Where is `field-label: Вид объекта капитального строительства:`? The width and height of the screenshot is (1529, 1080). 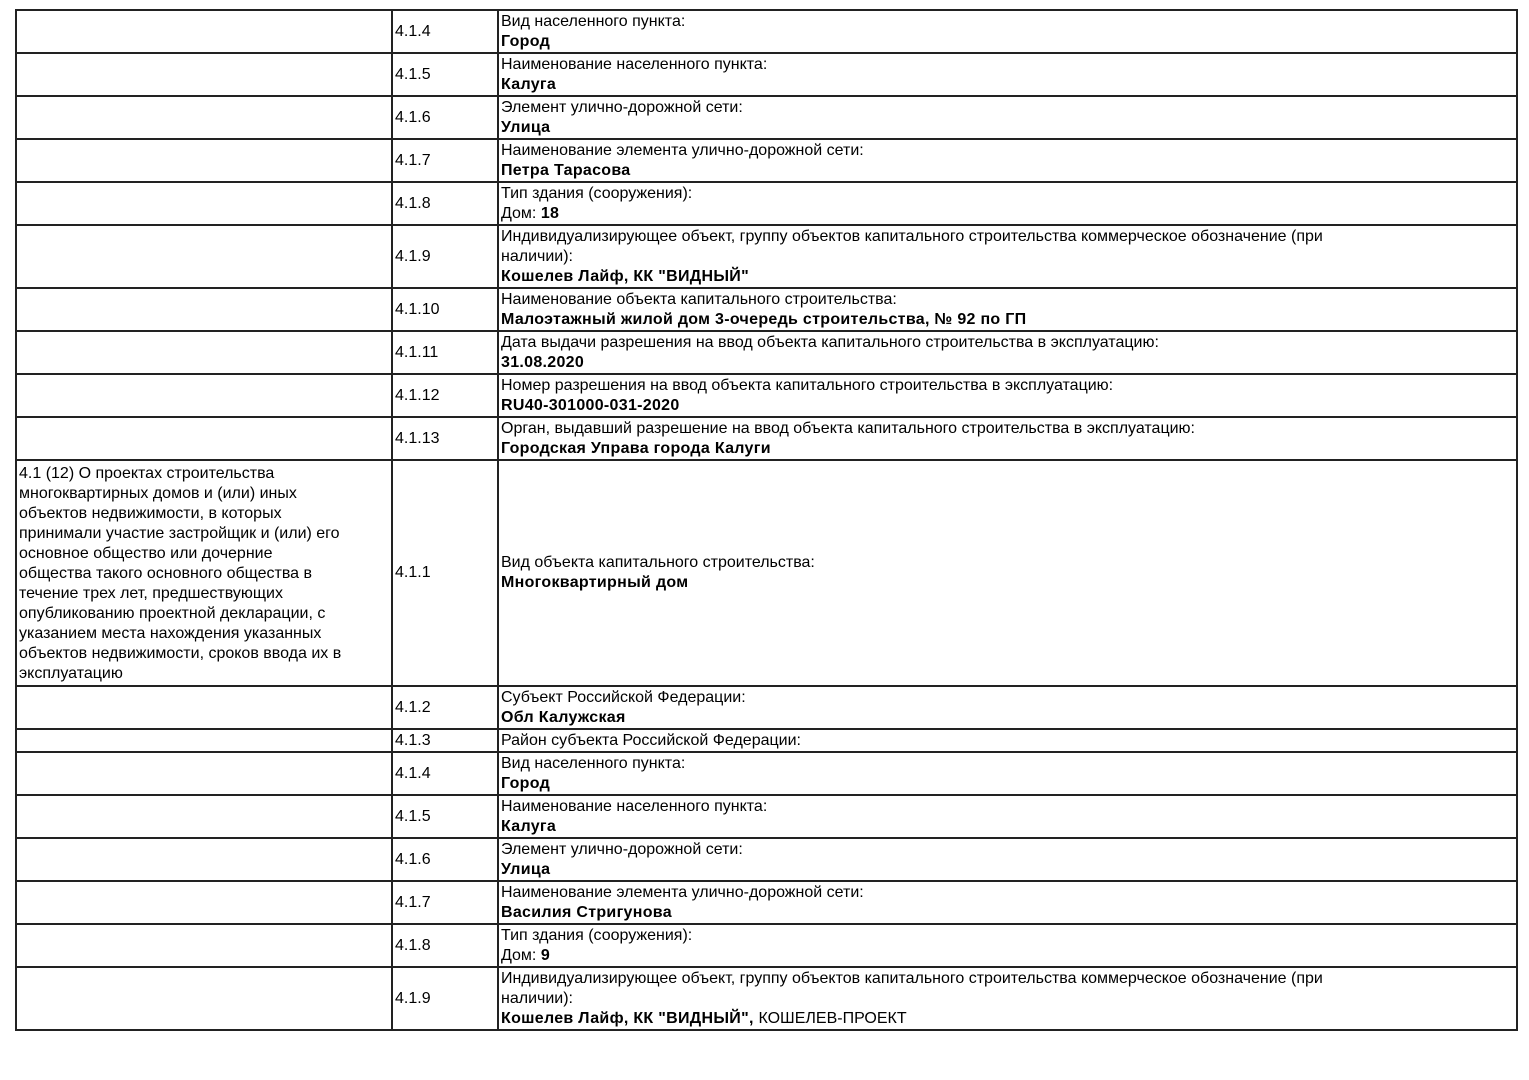 field-label: Вид объекта капитального строительства: is located at coordinates (658, 562).